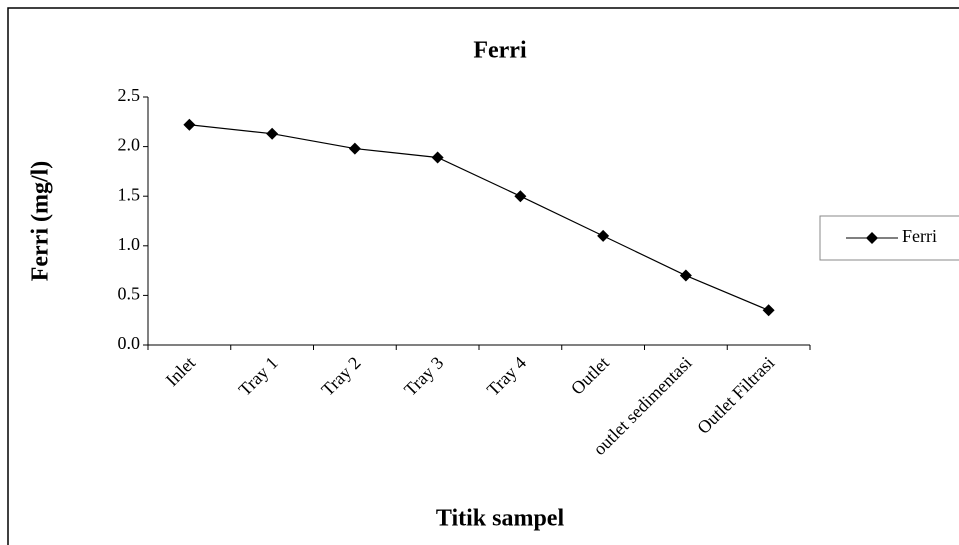 This screenshot has width=959, height=545. I want to click on y-axis-label: Ferri (mg/l), so click(41, 221).